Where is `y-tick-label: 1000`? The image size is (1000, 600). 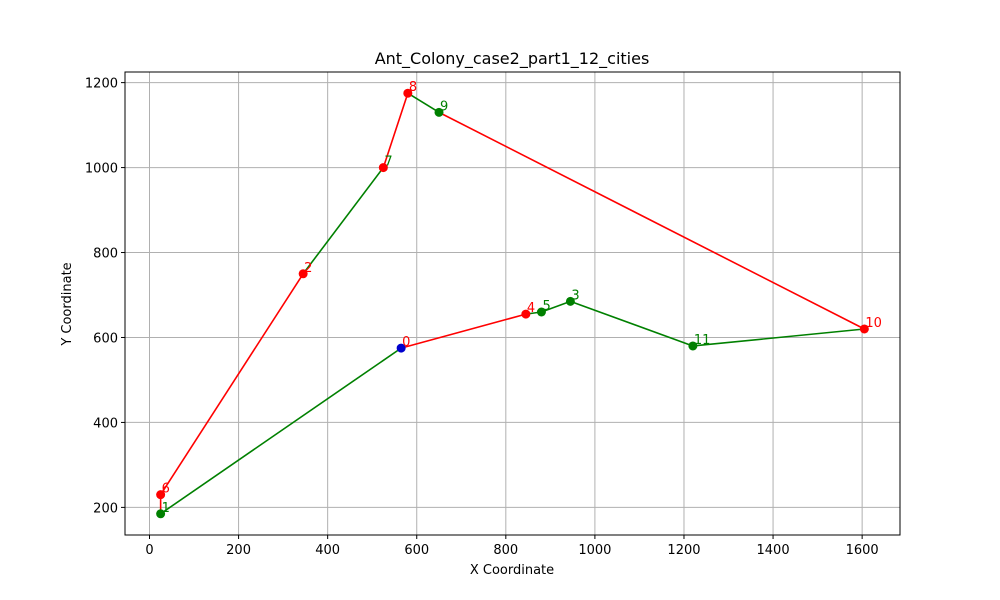 y-tick-label: 1000 is located at coordinates (101, 169).